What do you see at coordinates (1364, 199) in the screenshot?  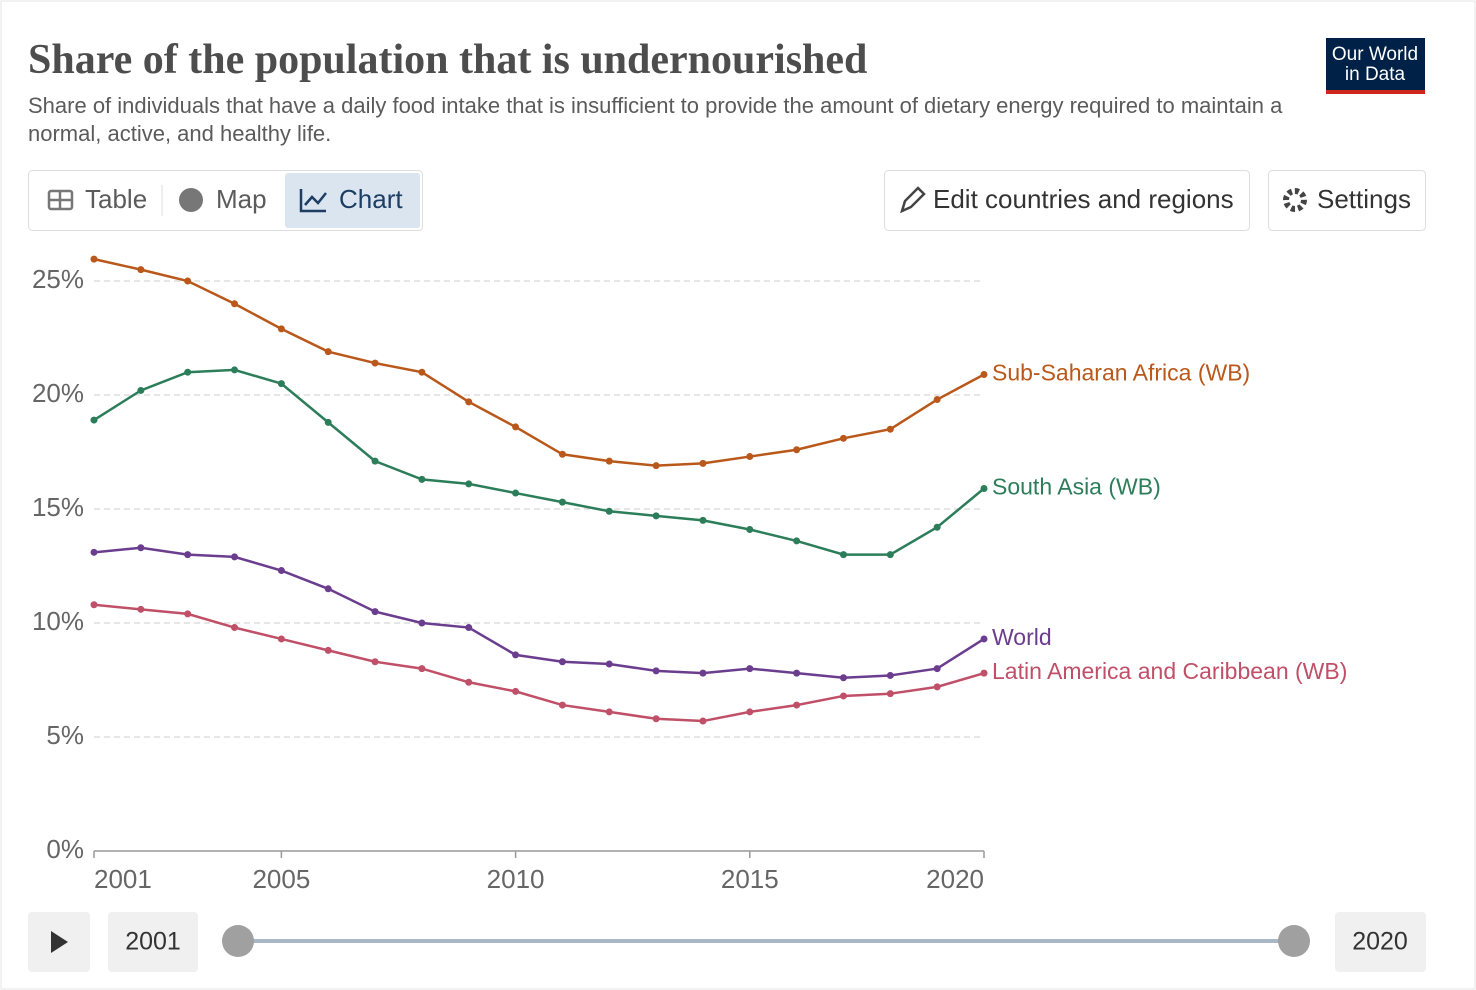 I see `settings-button-label: Settings` at bounding box center [1364, 199].